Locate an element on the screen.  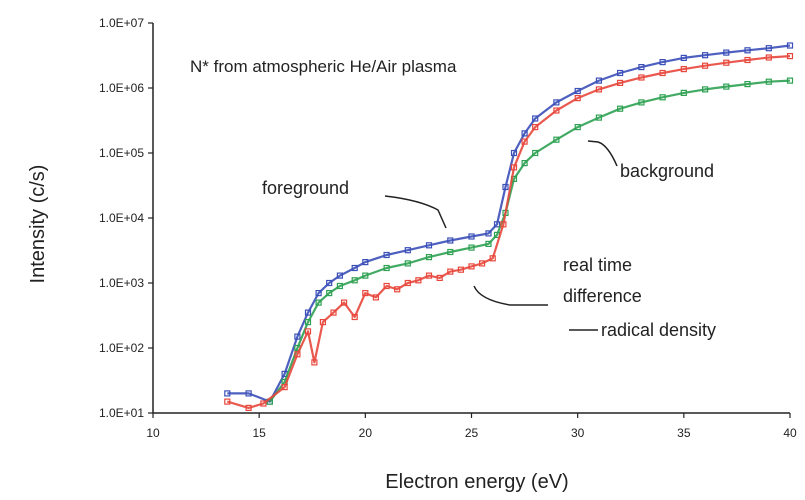
annotation-foreground: foreground is located at coordinates (305, 188).